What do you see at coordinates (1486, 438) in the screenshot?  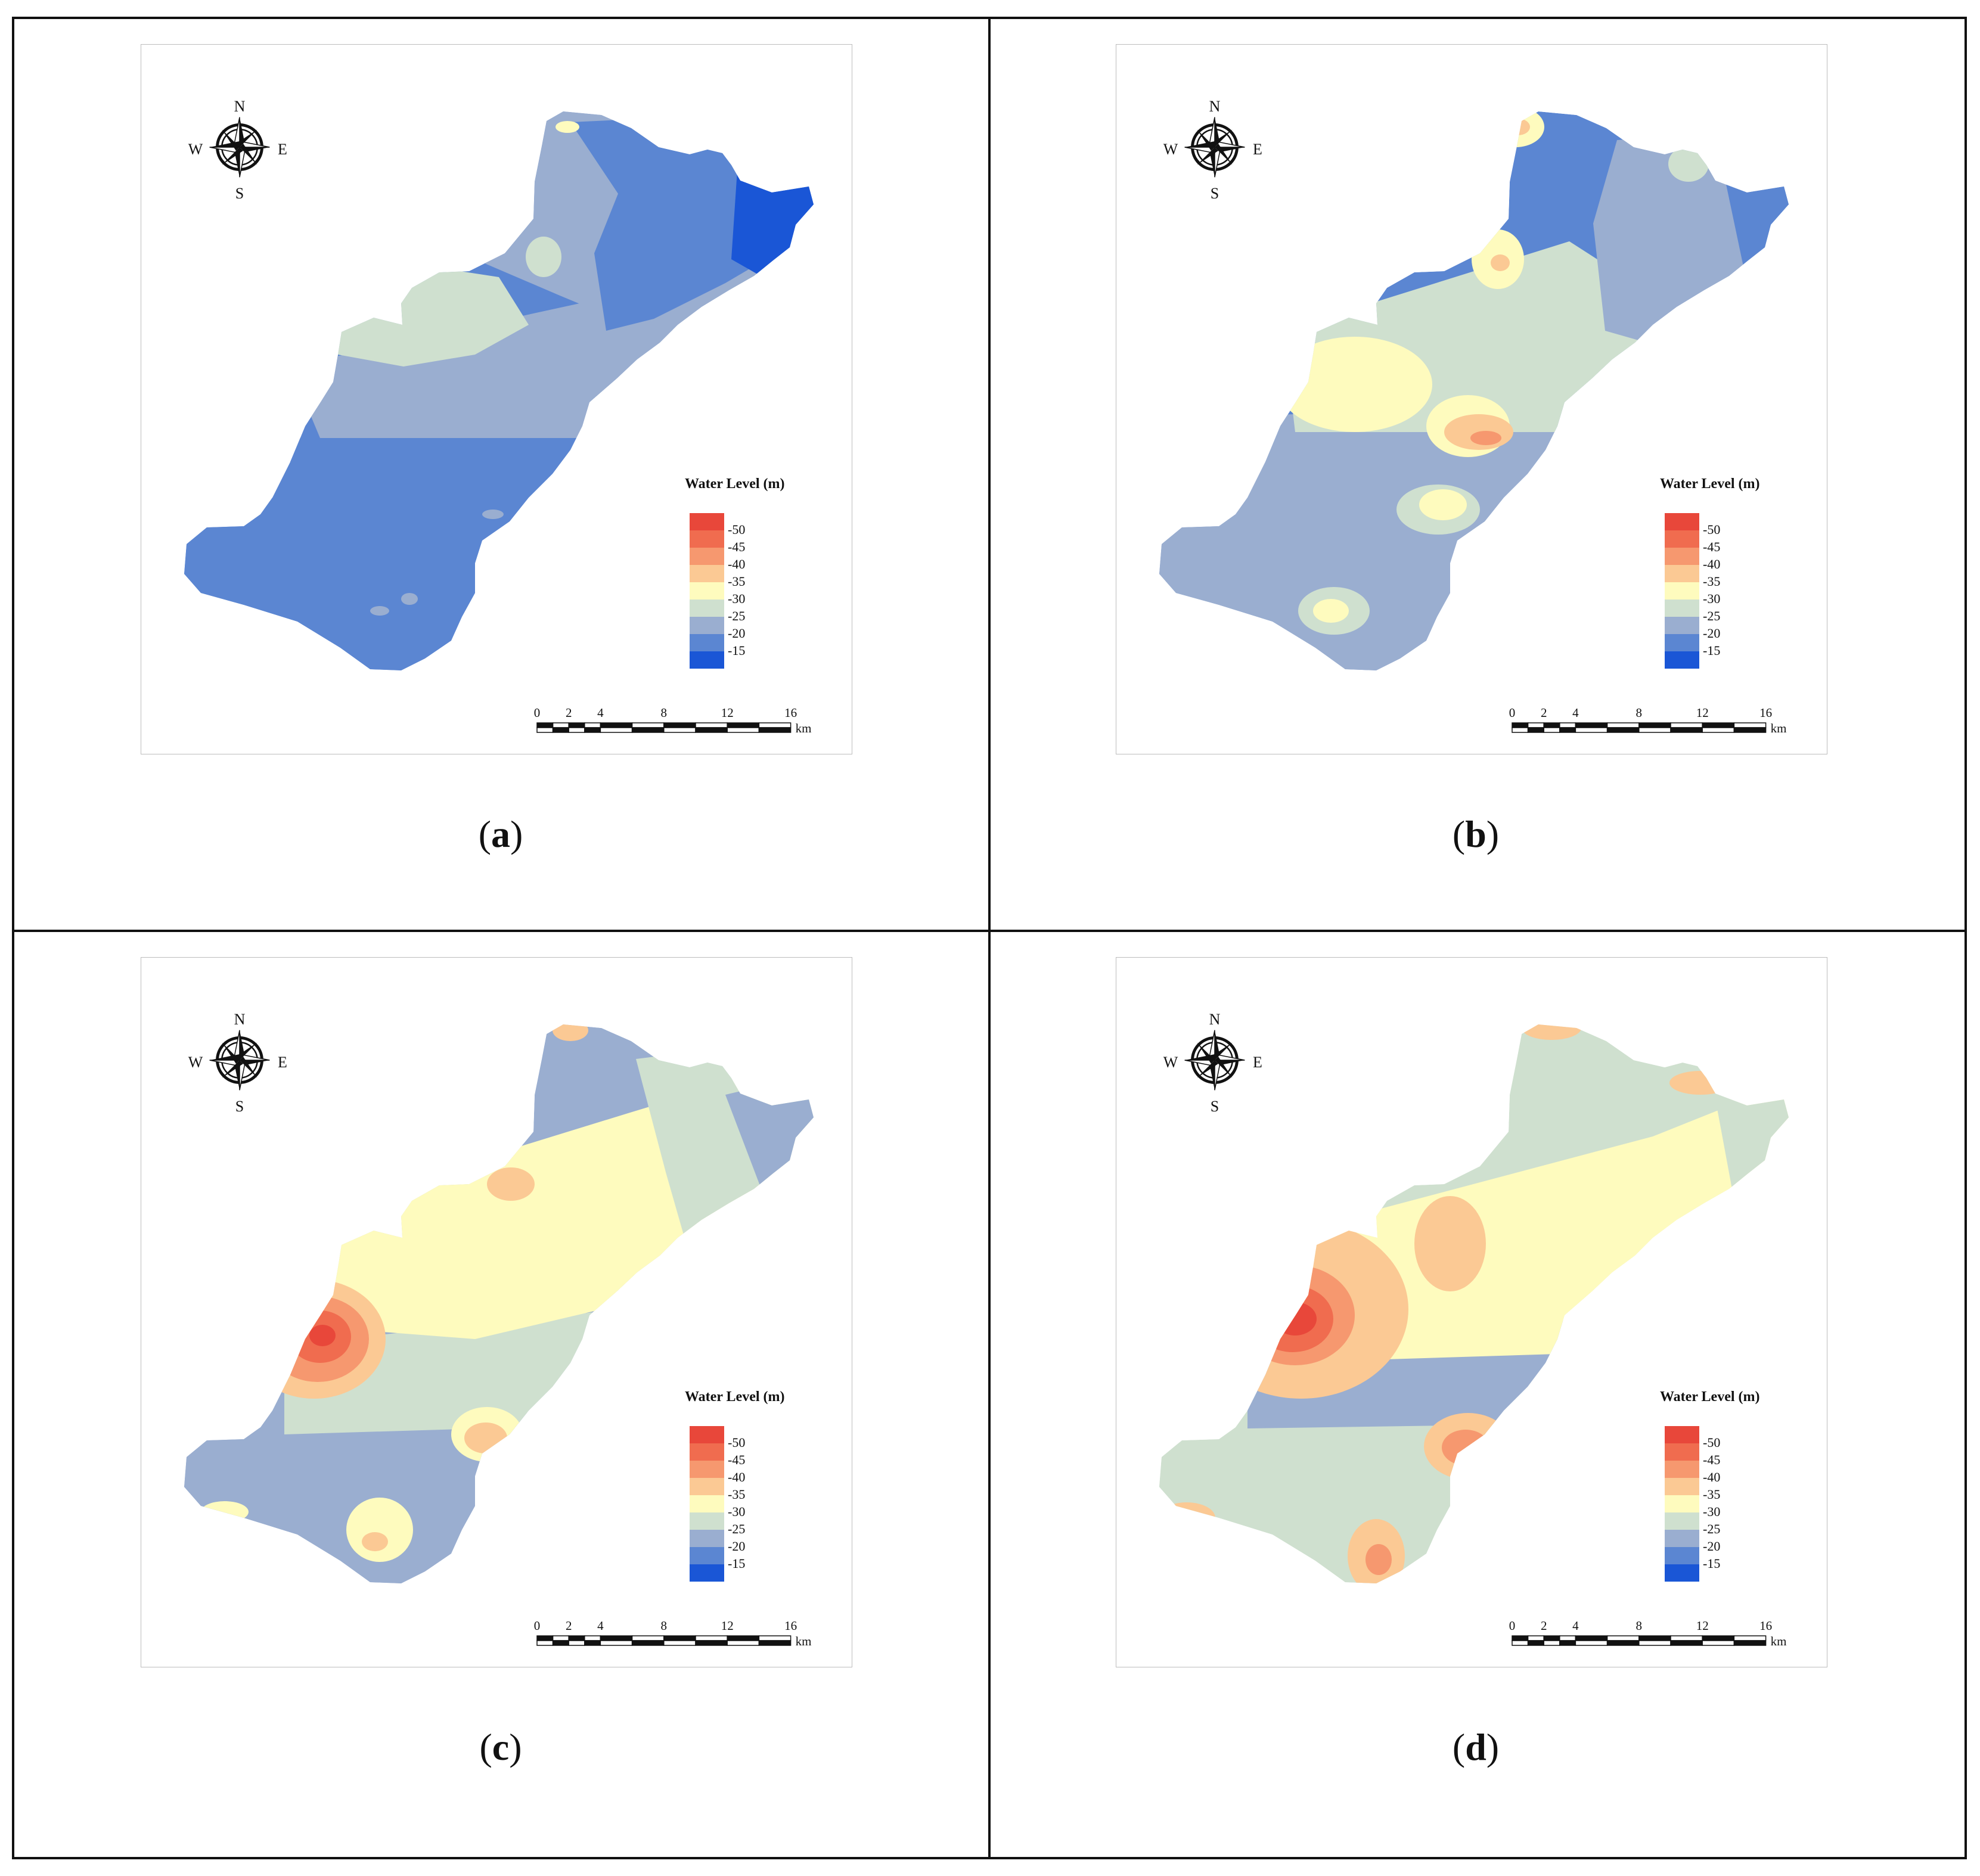 I see `zone-minus-45-core` at bounding box center [1486, 438].